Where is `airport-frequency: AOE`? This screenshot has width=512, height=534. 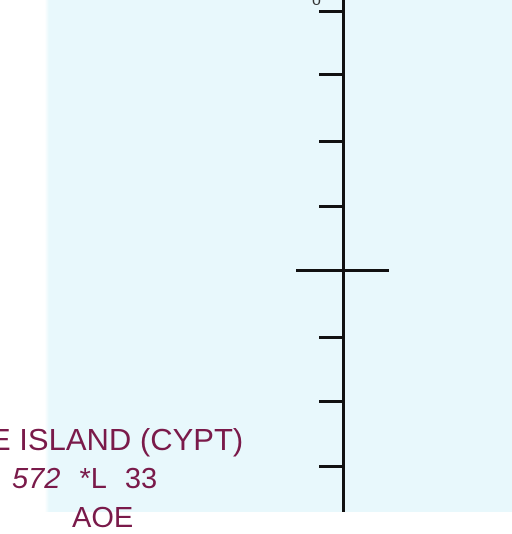 airport-frequency: AOE is located at coordinates (103, 518).